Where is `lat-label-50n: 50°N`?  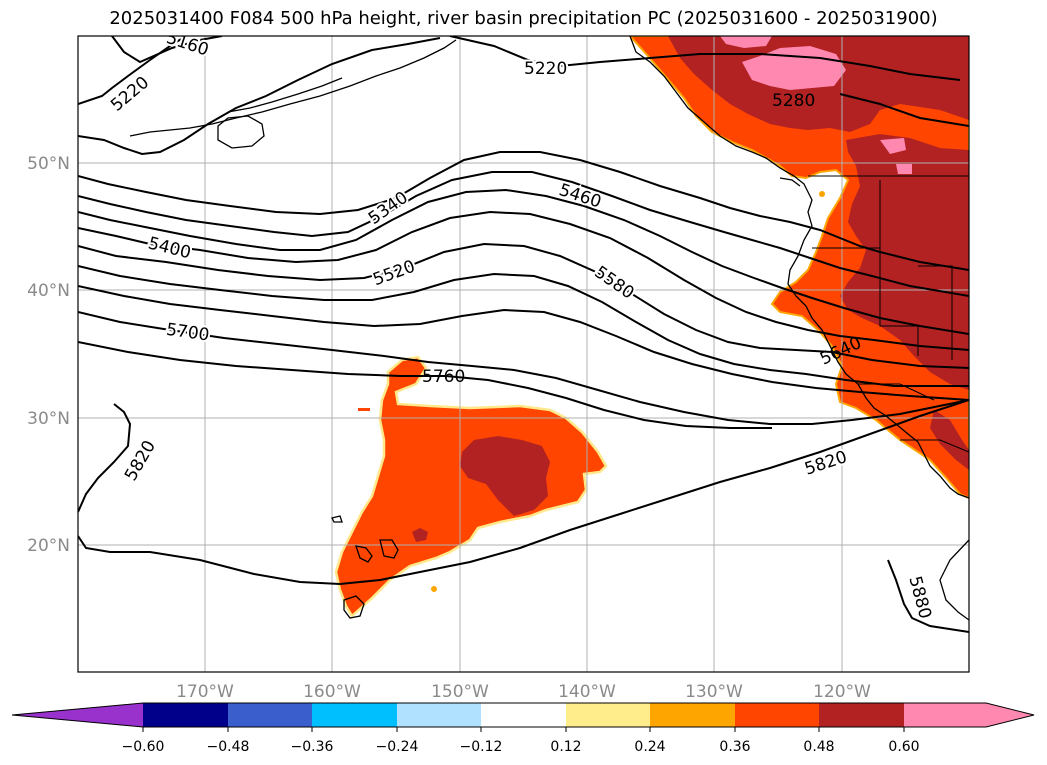 lat-label-50n: 50°N is located at coordinates (48, 164).